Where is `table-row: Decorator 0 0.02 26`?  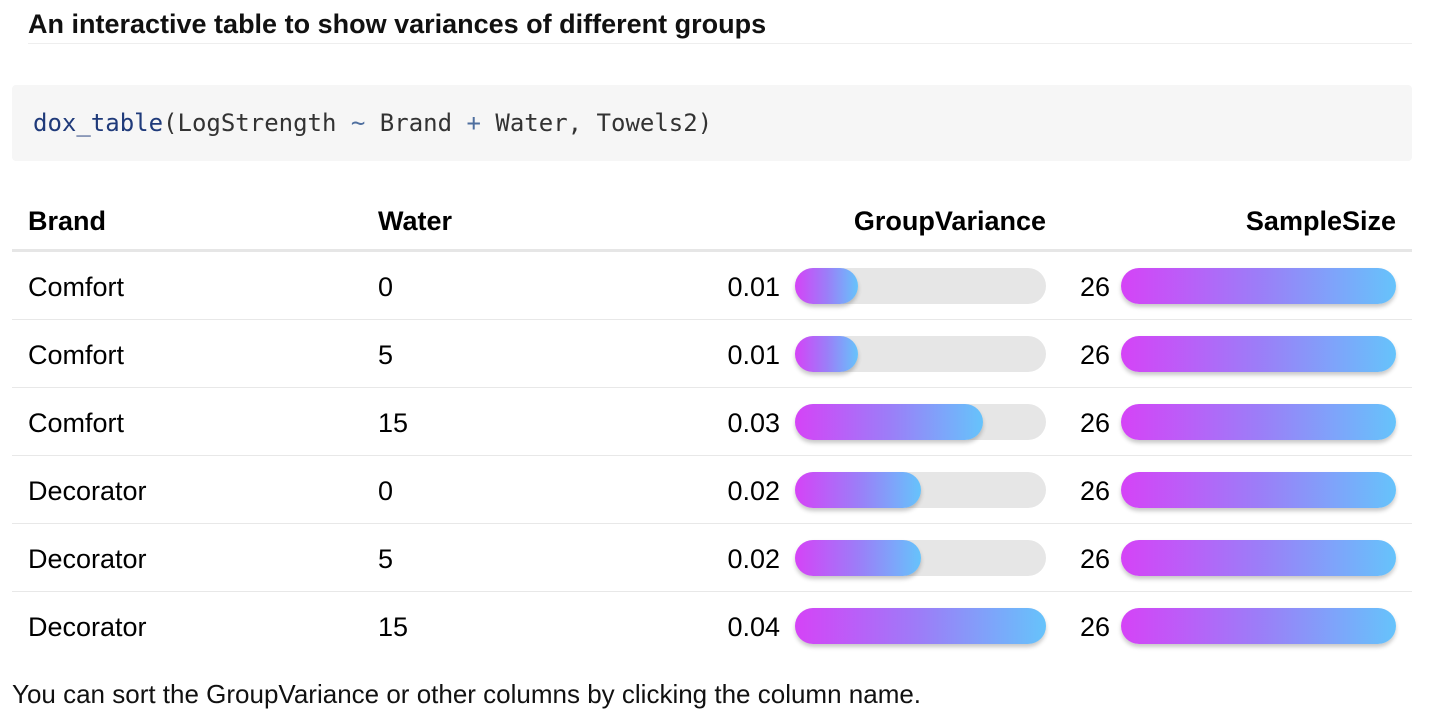 table-row: Decorator 0 0.02 26 is located at coordinates (712, 490).